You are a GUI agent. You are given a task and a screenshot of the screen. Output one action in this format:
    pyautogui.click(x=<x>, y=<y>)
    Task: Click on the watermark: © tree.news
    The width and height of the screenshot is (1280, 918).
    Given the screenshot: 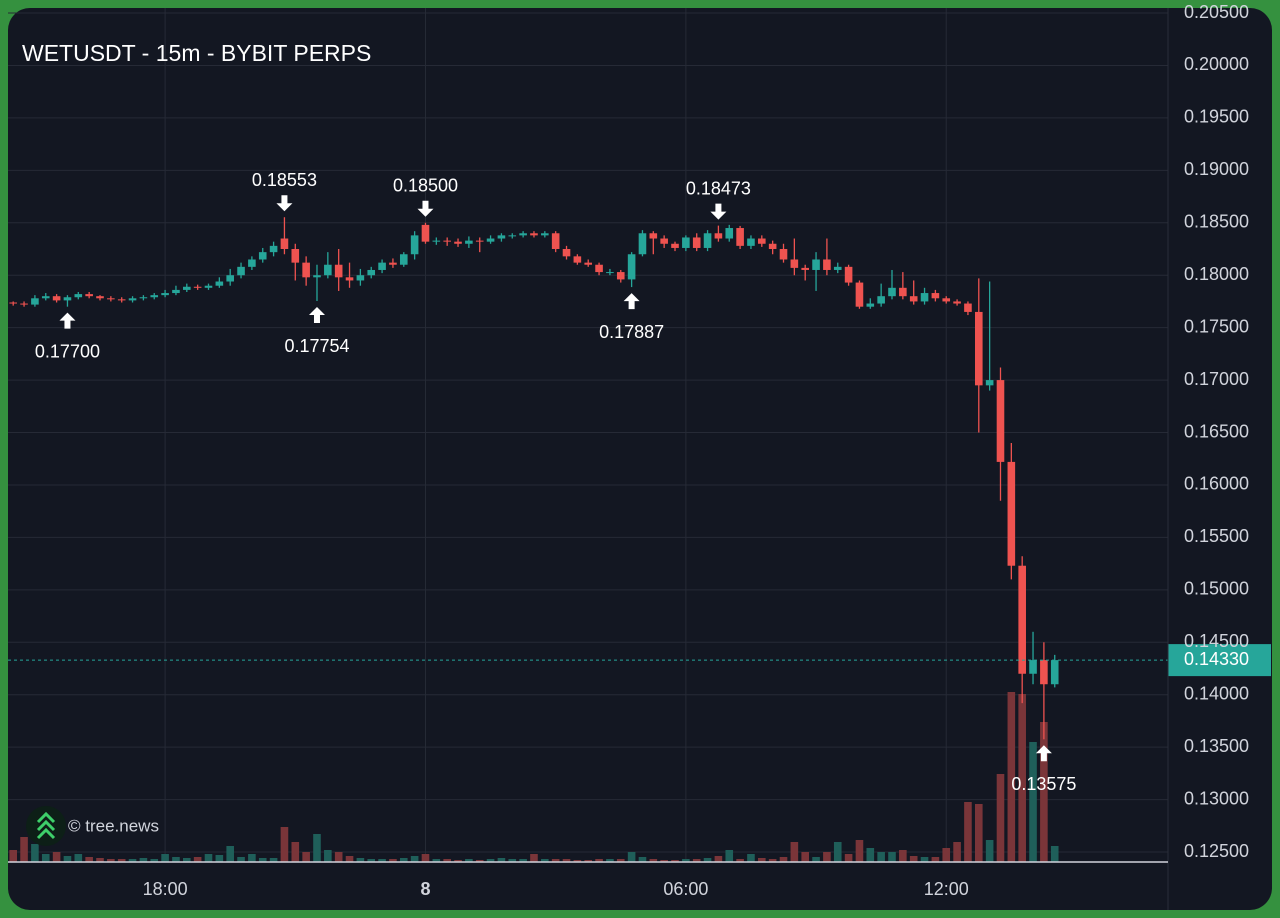 What is the action you would take?
    pyautogui.click(x=113, y=825)
    